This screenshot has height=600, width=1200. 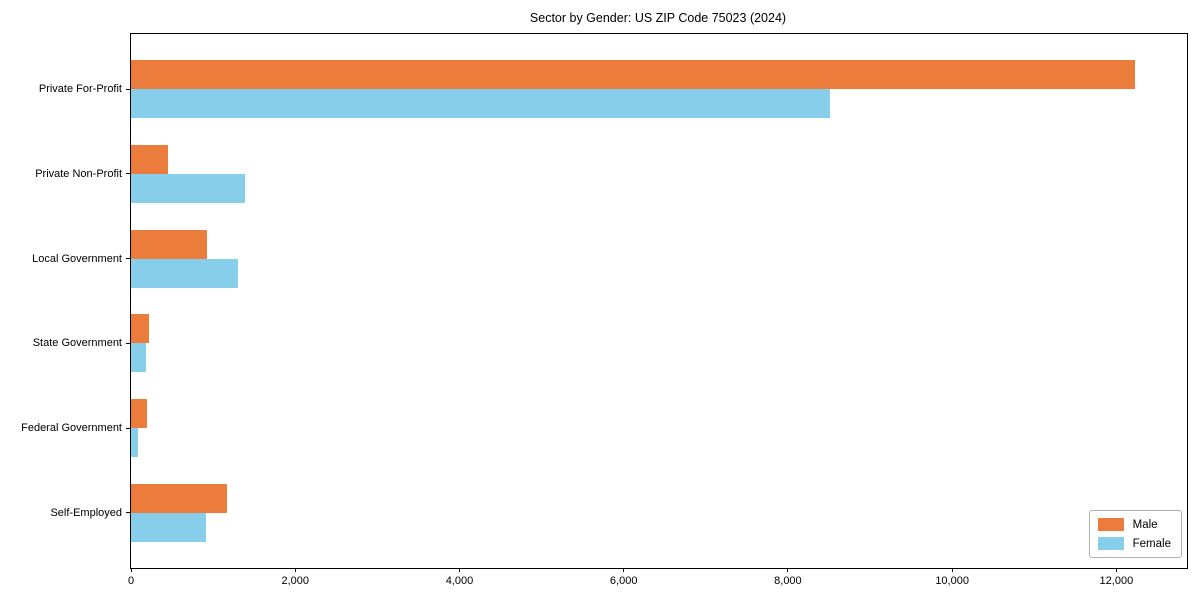 I want to click on legend-swatch-male, so click(x=1110, y=524).